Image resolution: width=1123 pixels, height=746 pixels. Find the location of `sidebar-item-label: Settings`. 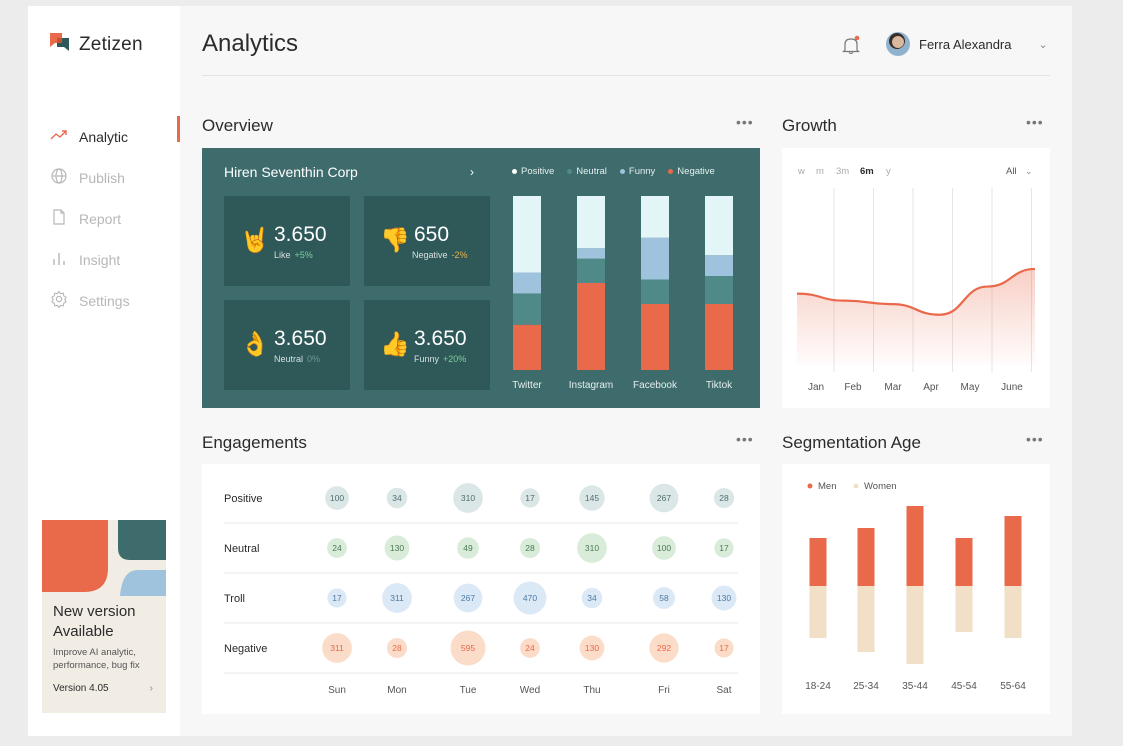

sidebar-item-label: Settings is located at coordinates (104, 300).